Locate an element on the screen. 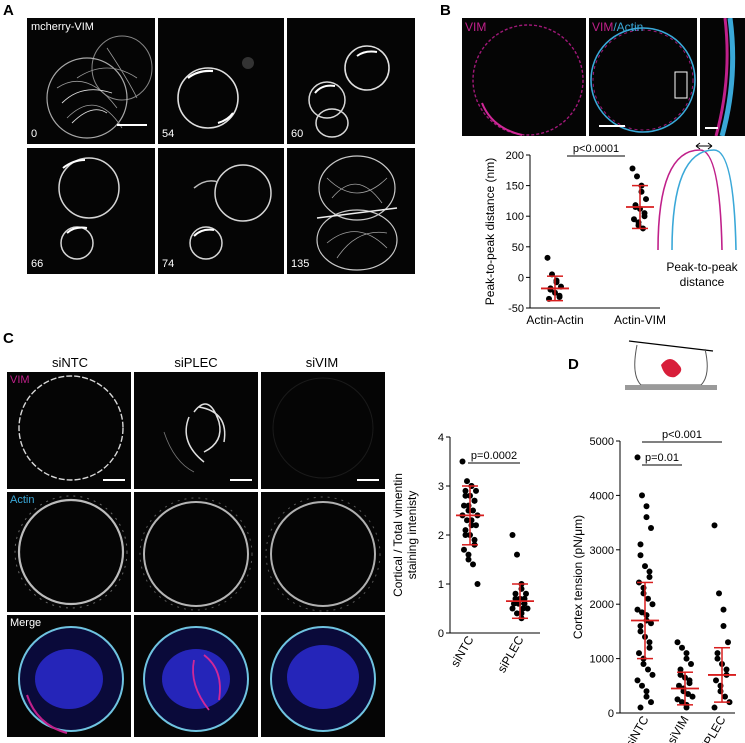  panel-c-vim-siplec is located at coordinates (196, 430).